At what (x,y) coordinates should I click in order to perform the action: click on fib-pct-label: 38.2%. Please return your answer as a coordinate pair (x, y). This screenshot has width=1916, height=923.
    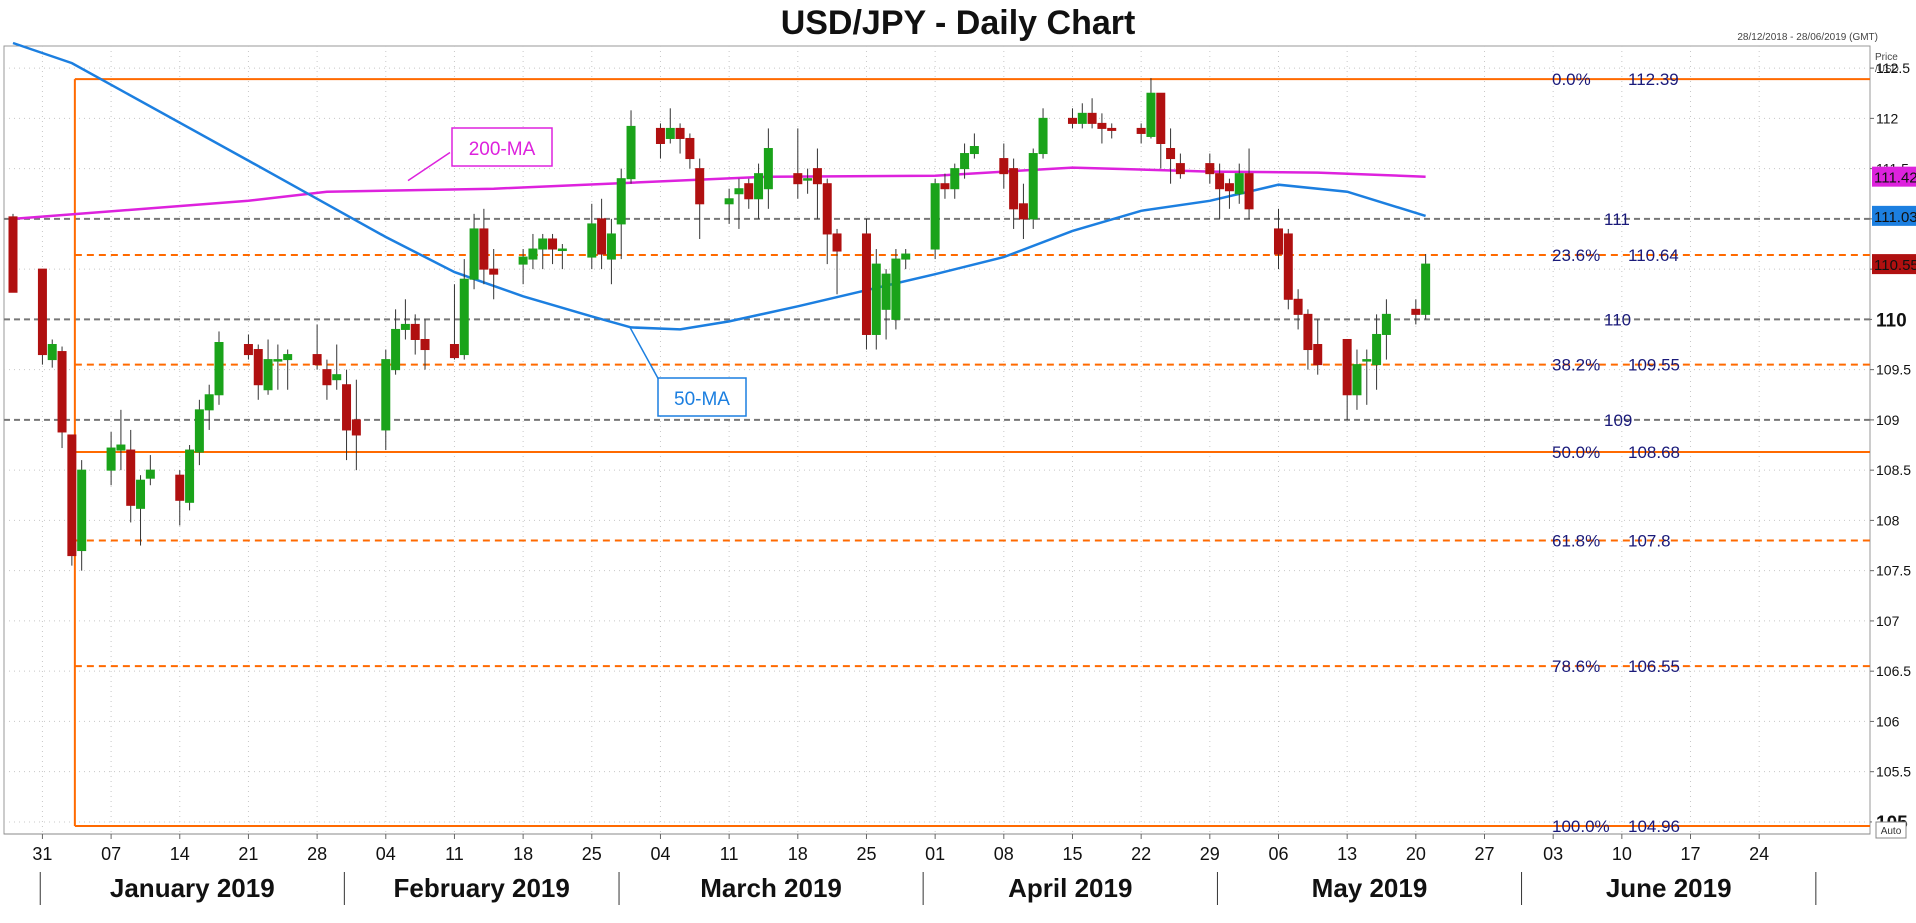
    Looking at the image, I should click on (1576, 365).